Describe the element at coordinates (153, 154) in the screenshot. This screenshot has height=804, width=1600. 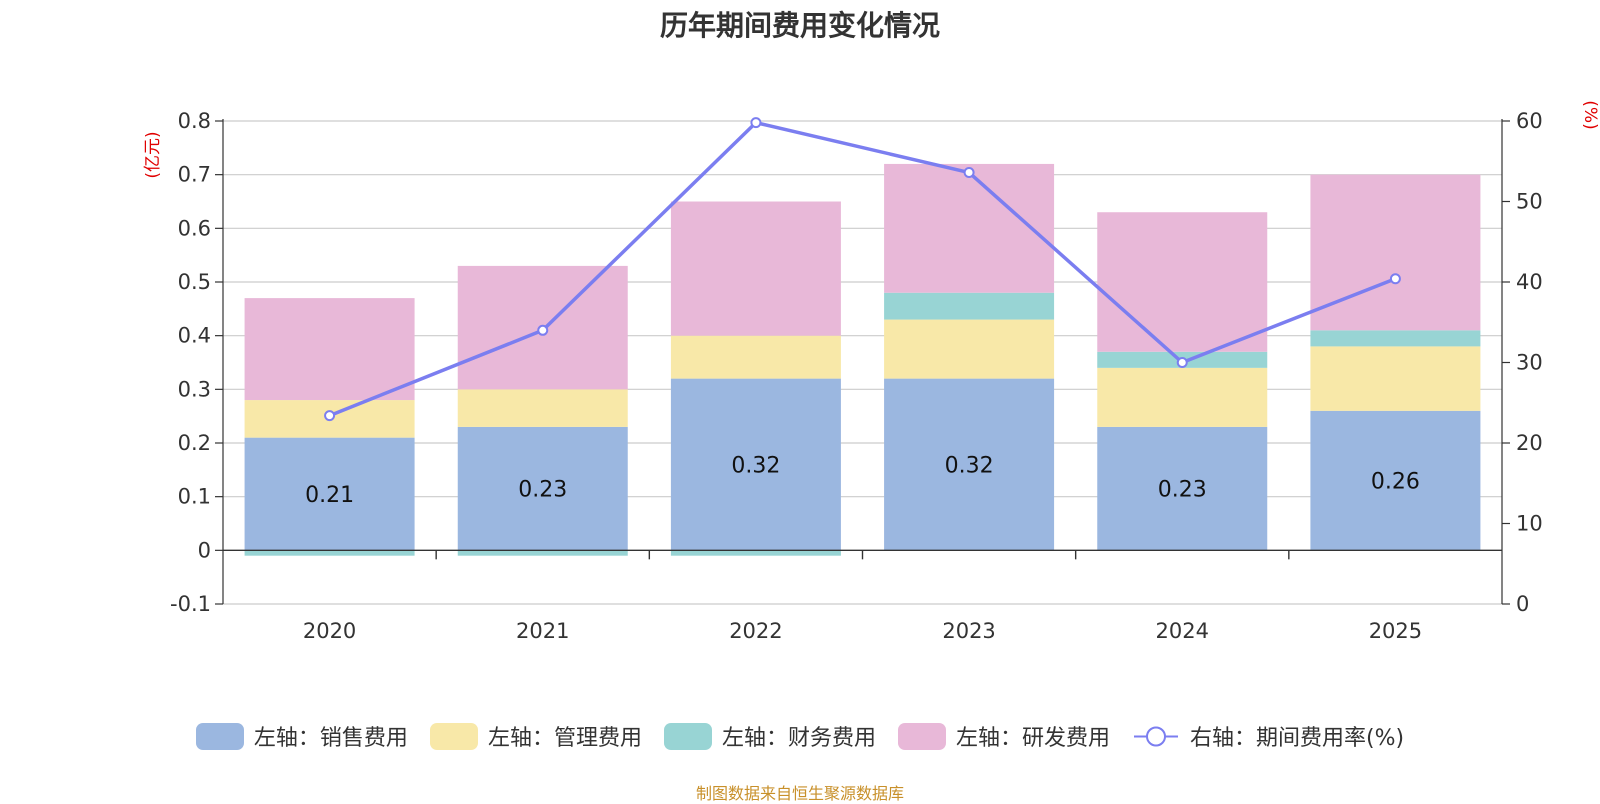
I see `left-axis-unit: (亿元)` at that location.